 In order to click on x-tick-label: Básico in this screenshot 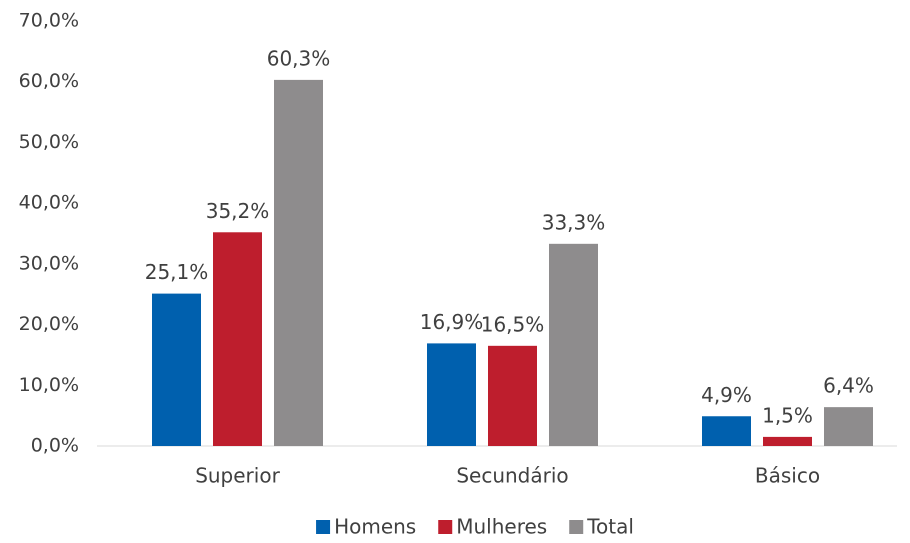, I will do `click(787, 476)`.